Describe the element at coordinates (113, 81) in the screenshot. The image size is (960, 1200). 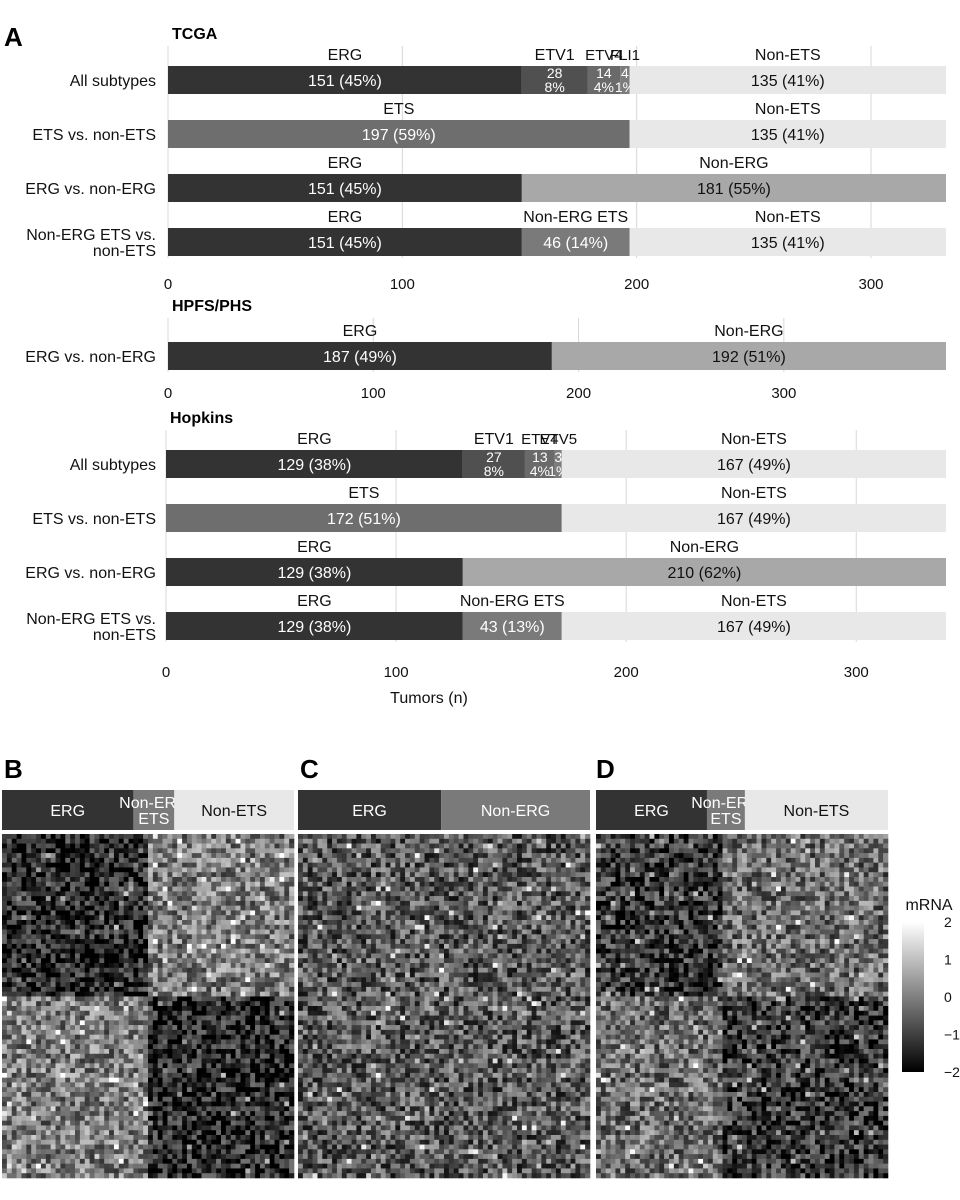
I see `row-label: All subtypes` at that location.